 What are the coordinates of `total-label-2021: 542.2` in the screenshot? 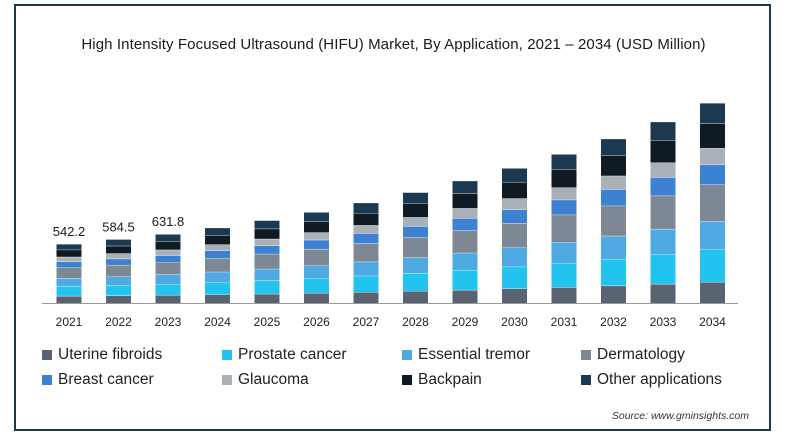 It's located at (69, 231).